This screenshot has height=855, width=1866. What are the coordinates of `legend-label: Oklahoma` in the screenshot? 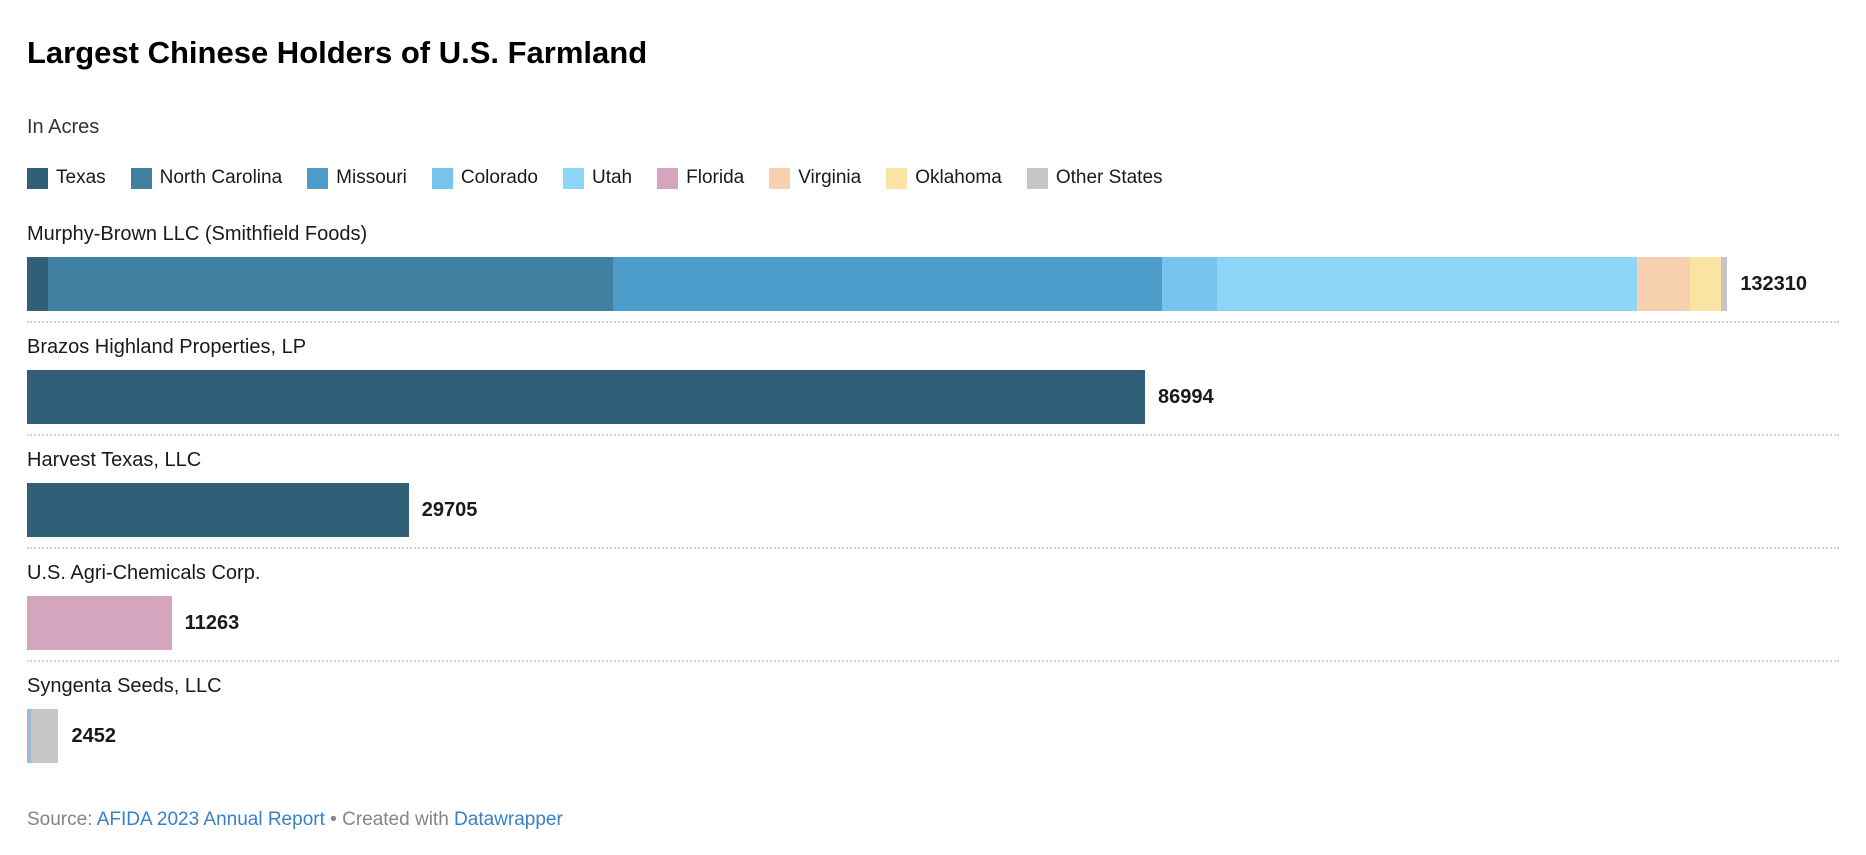 It's located at (958, 177).